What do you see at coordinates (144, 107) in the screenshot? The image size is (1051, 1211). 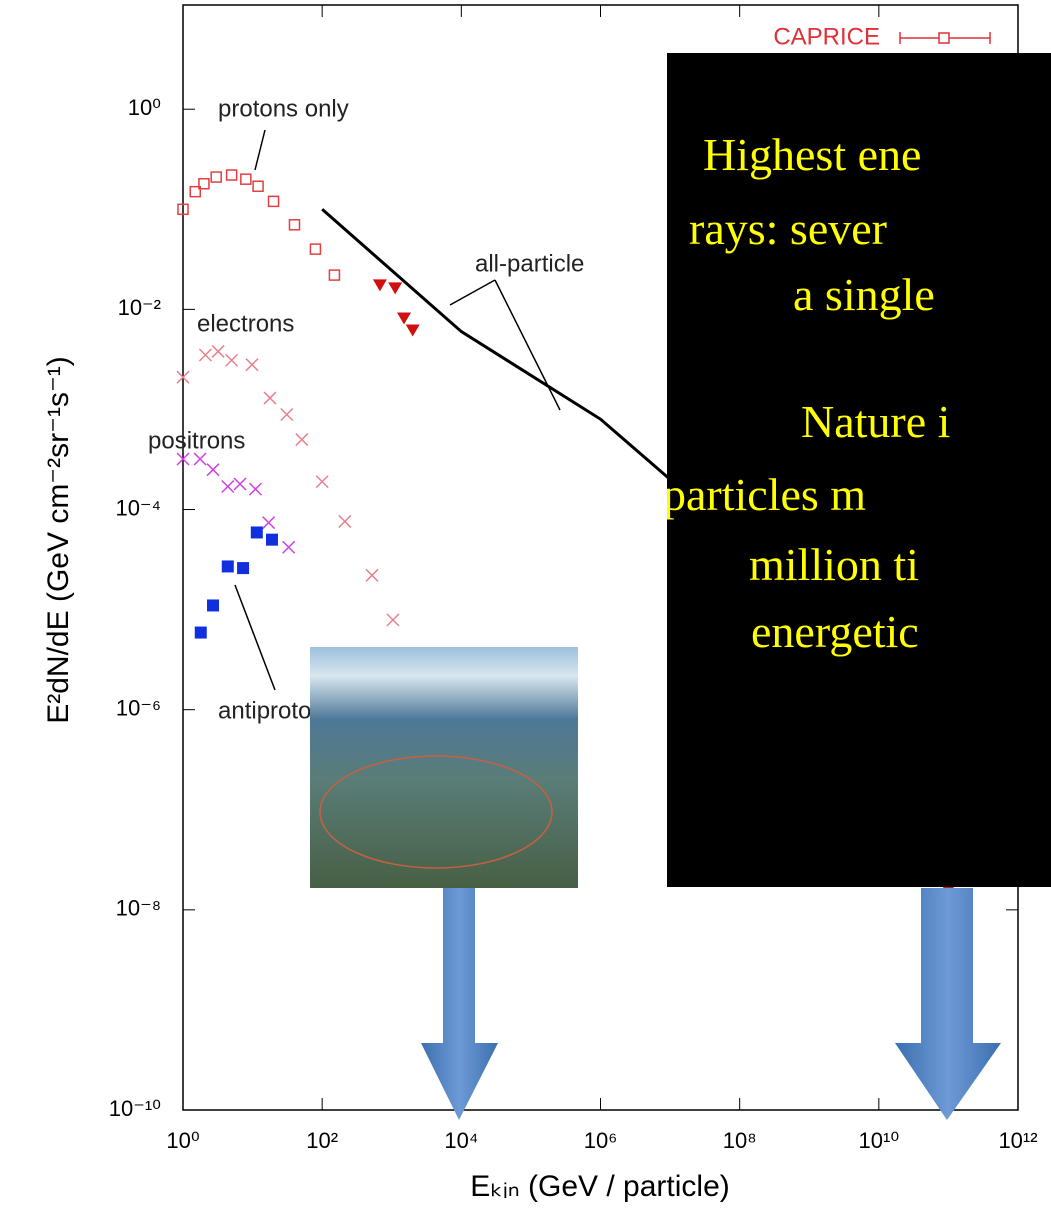 I see `y-tick-label: 10⁰` at bounding box center [144, 107].